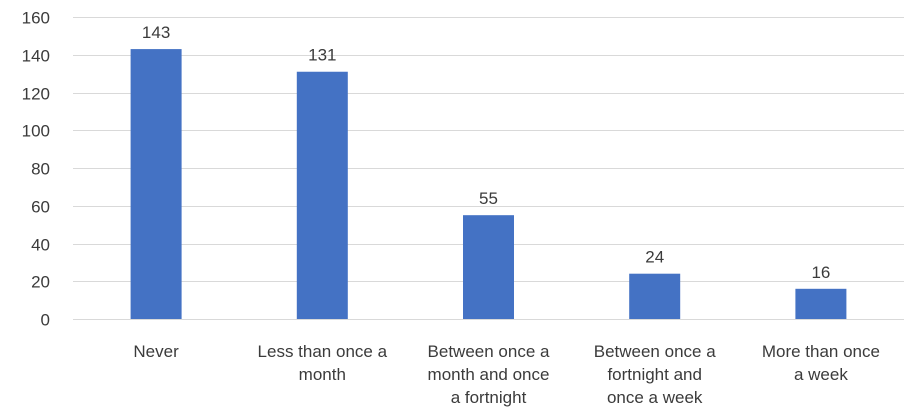 This screenshot has height=420, width=904. I want to click on y-tick-label: 160, so click(36, 18).